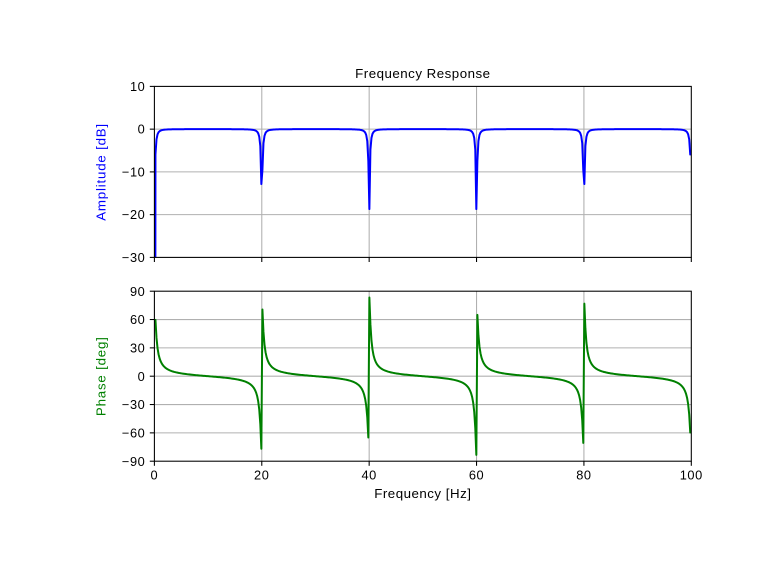 This screenshot has width=768, height=576. I want to click on svg-text: 90, so click(137, 291).